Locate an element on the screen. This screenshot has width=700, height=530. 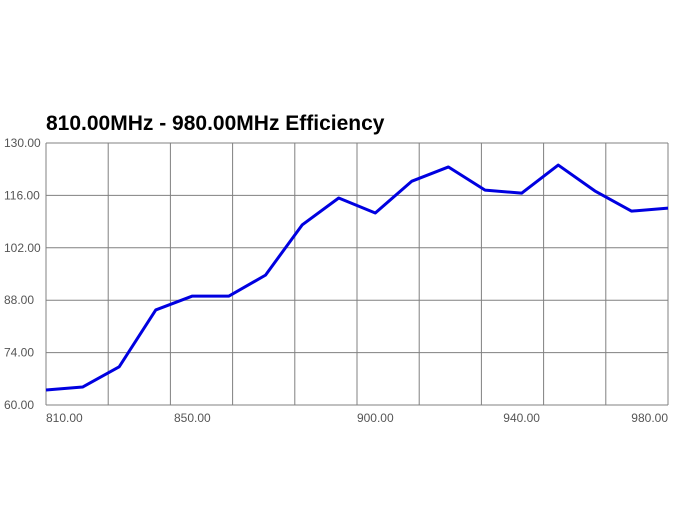
x-tick-label: 810.00 is located at coordinates (64, 418).